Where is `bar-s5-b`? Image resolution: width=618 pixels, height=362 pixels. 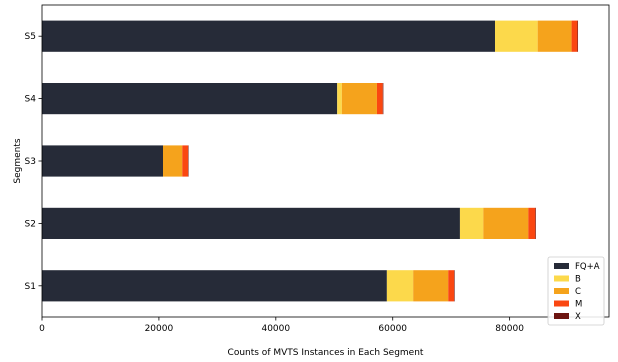 bar-s5-b is located at coordinates (516, 36).